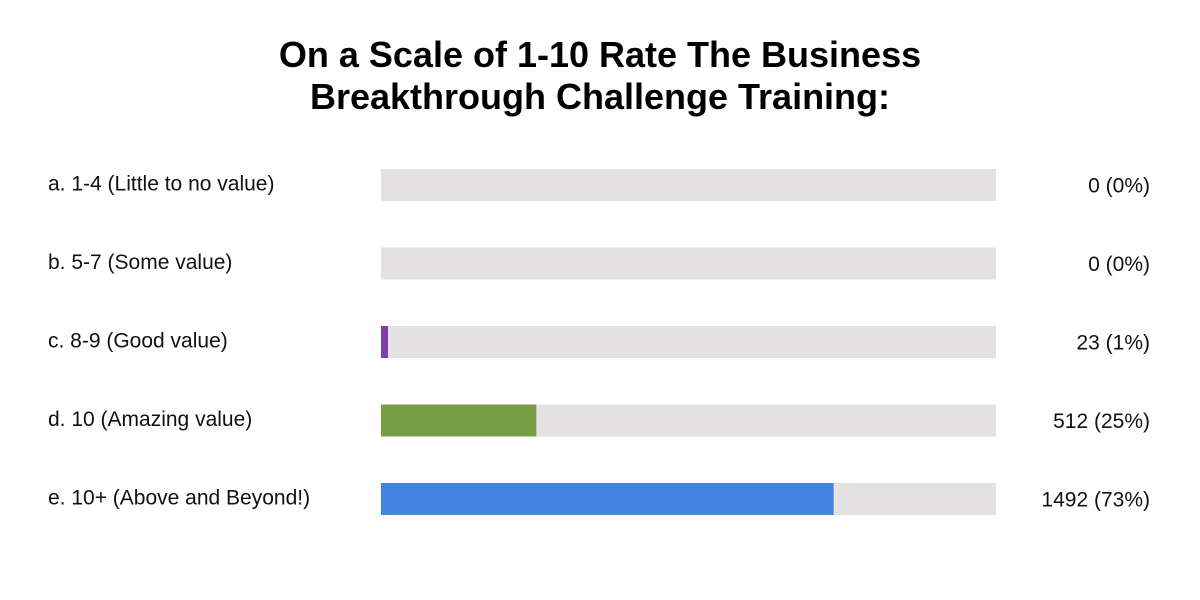  What do you see at coordinates (179, 498) in the screenshot?
I see `category-label: e. 10+ (Above and Beyond!)` at bounding box center [179, 498].